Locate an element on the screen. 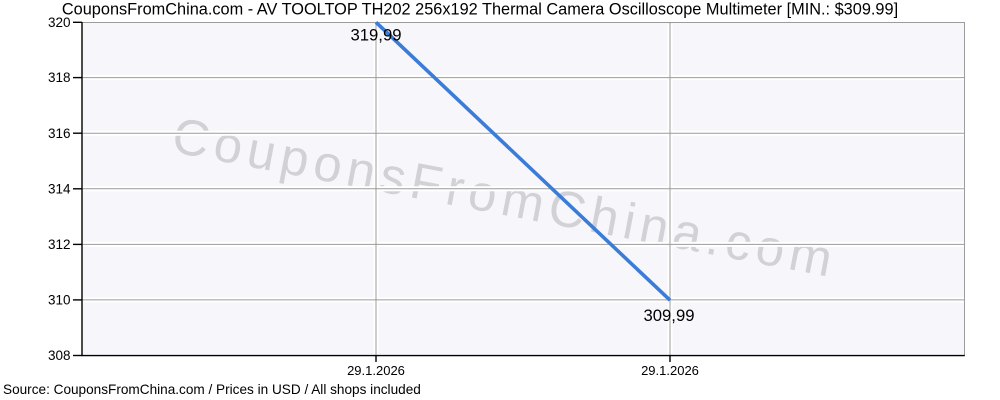  svg-text: 310 is located at coordinates (59, 300).